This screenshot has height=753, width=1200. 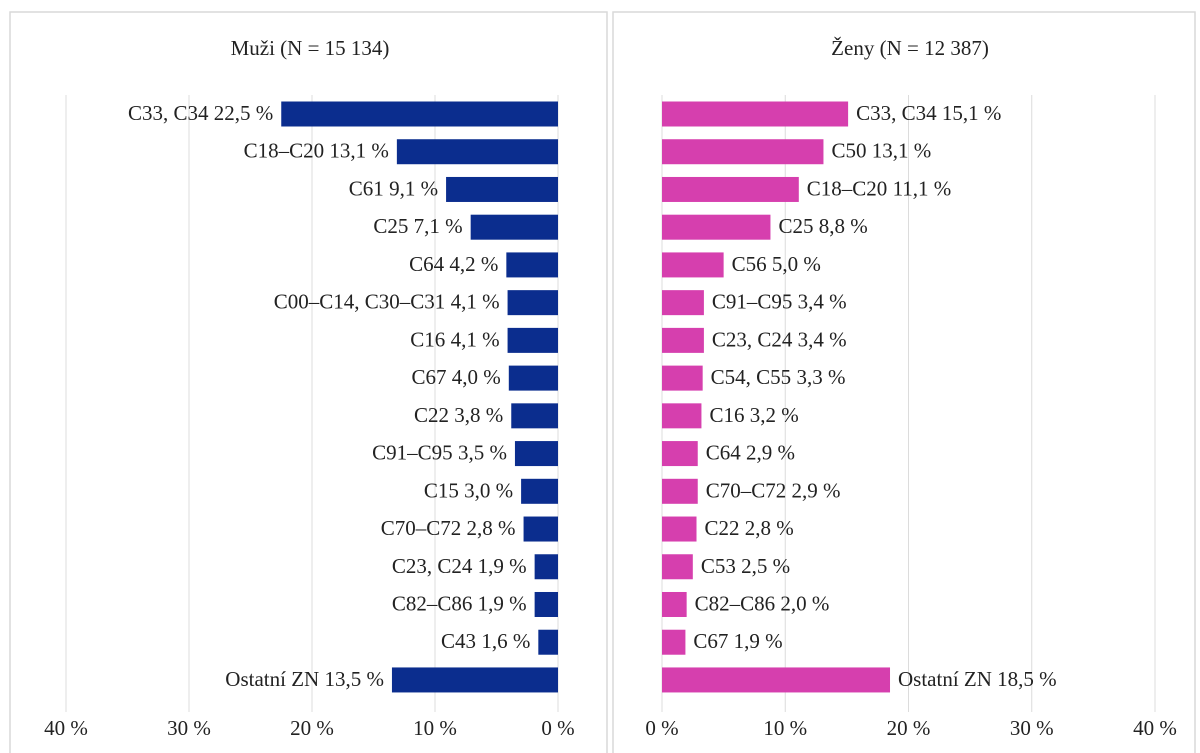 I want to click on bar-label: C00–C14, C30–C31 4,1 %, so click(x=387, y=301).